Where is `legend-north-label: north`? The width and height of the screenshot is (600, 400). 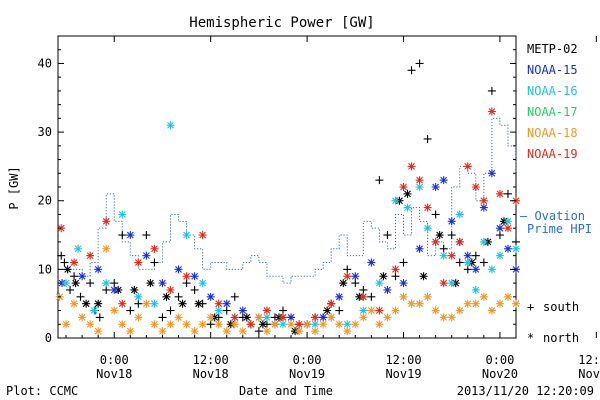 legend-north-label: north is located at coordinates (561, 338).